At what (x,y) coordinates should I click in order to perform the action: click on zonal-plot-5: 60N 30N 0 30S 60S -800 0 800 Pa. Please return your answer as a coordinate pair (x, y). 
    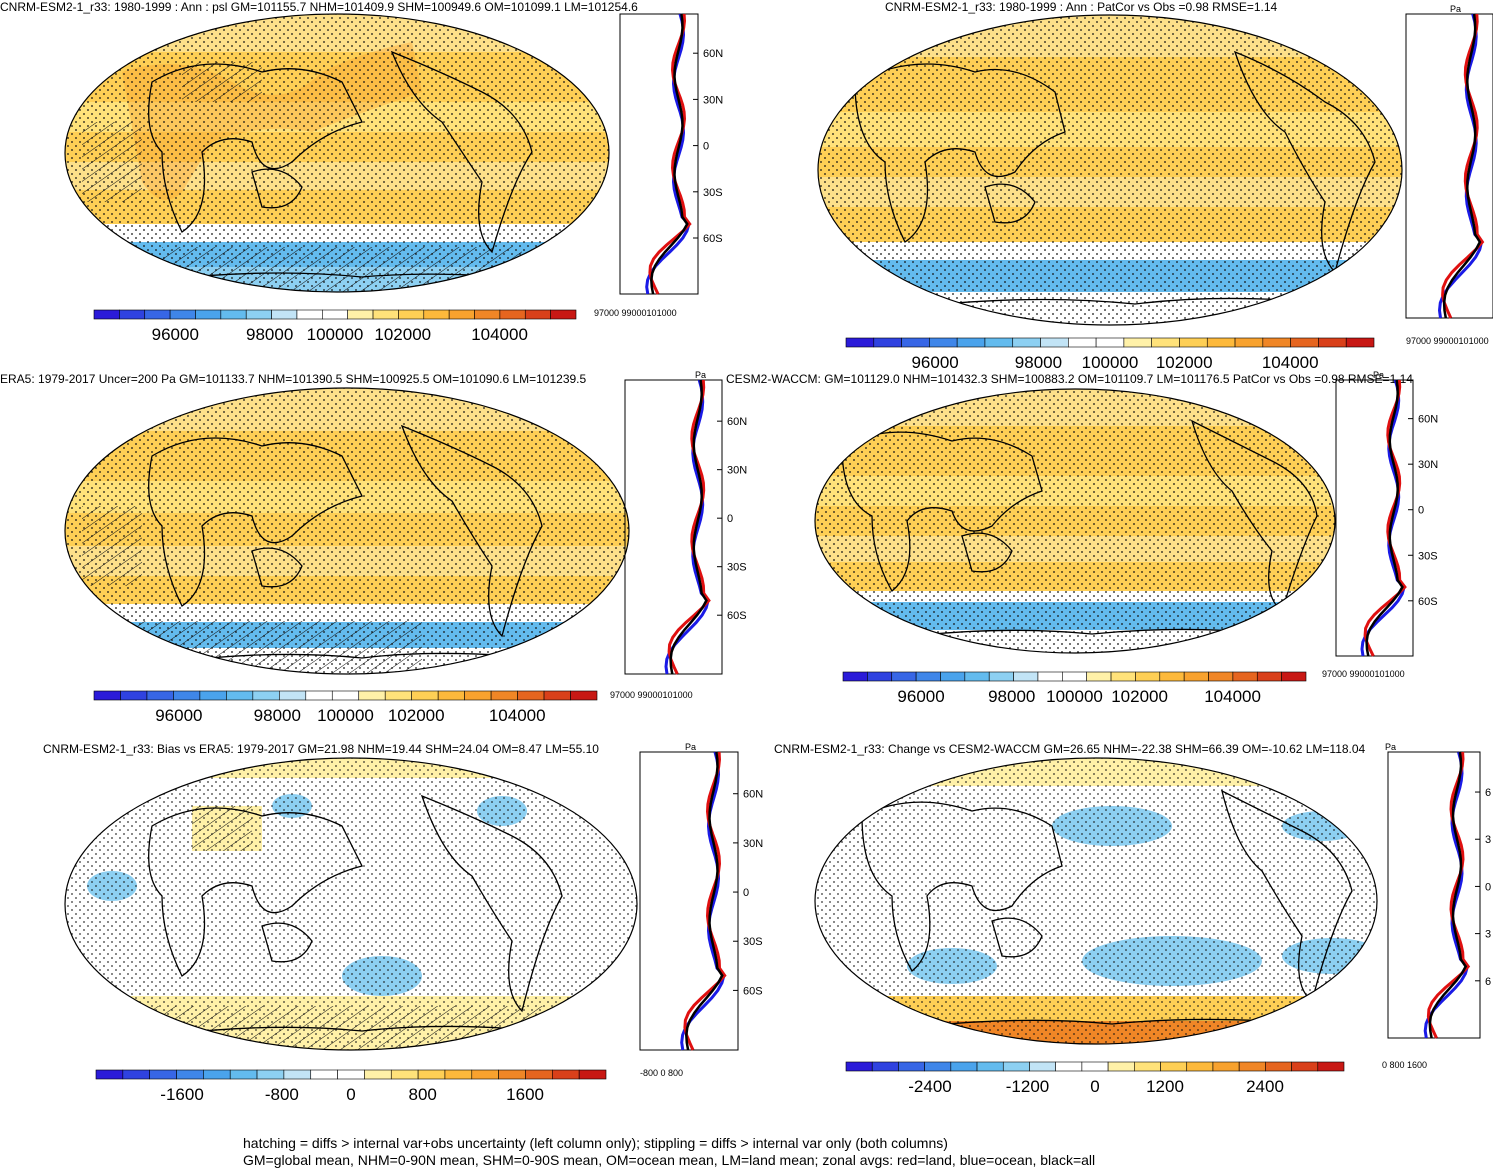
    Looking at the image, I should click on (701, 910).